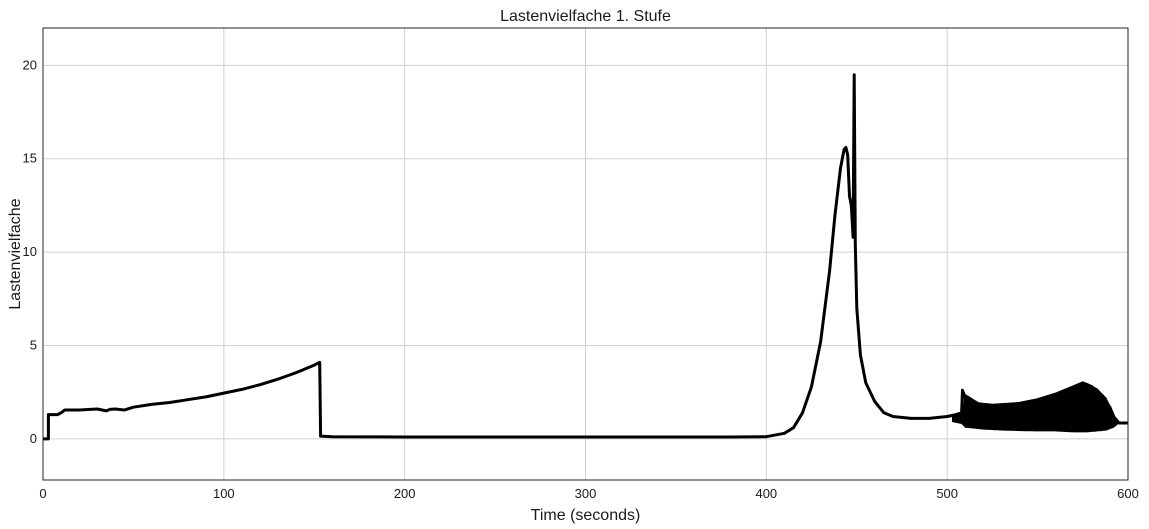  What do you see at coordinates (42, 493) in the screenshot?
I see `x-tick-label: 0` at bounding box center [42, 493].